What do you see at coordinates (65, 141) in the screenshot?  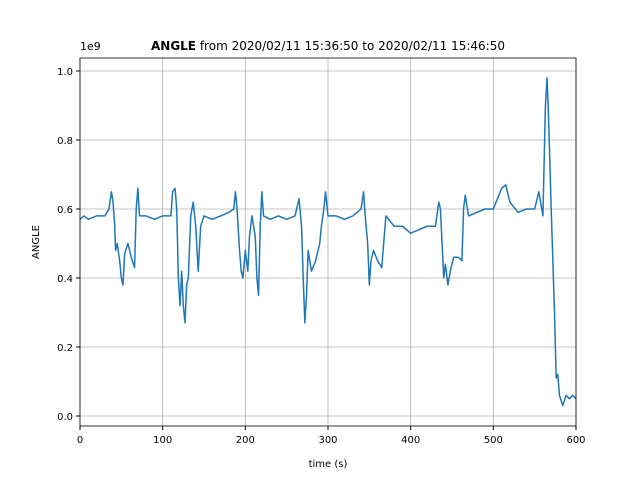 I see `y-tick-label: 0.8` at bounding box center [65, 141].